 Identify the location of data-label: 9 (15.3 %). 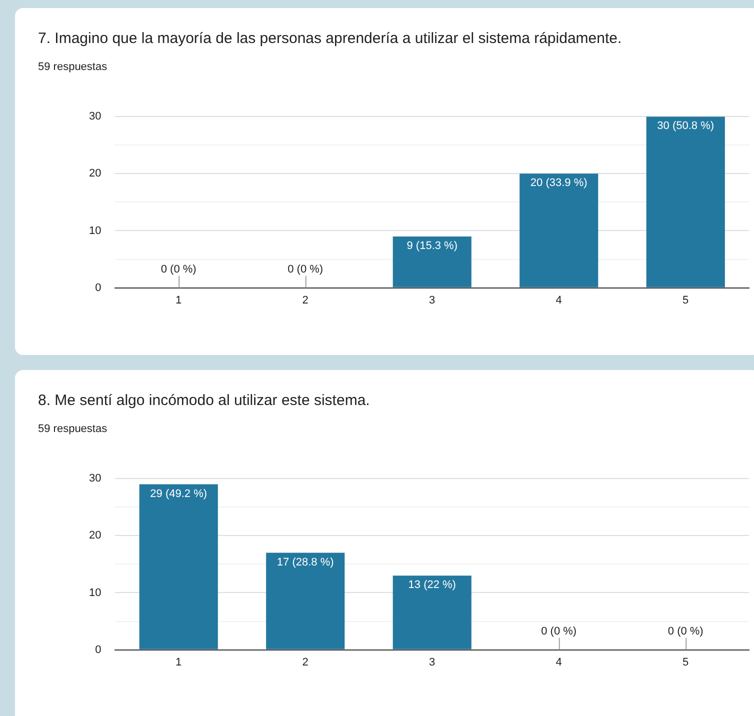
(432, 246).